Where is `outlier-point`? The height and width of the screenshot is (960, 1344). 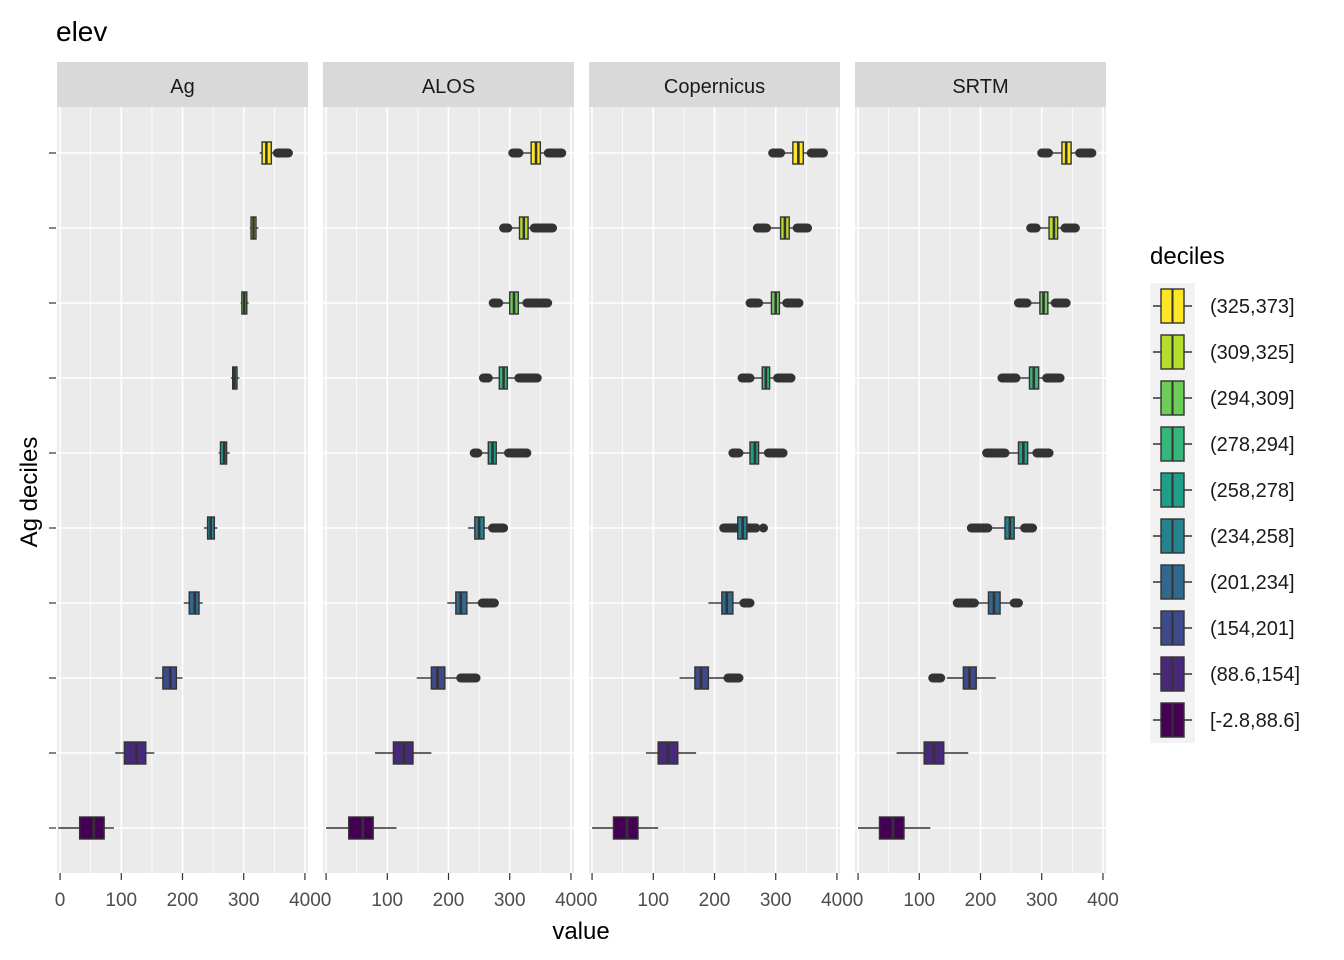 outlier-point is located at coordinates (763, 528).